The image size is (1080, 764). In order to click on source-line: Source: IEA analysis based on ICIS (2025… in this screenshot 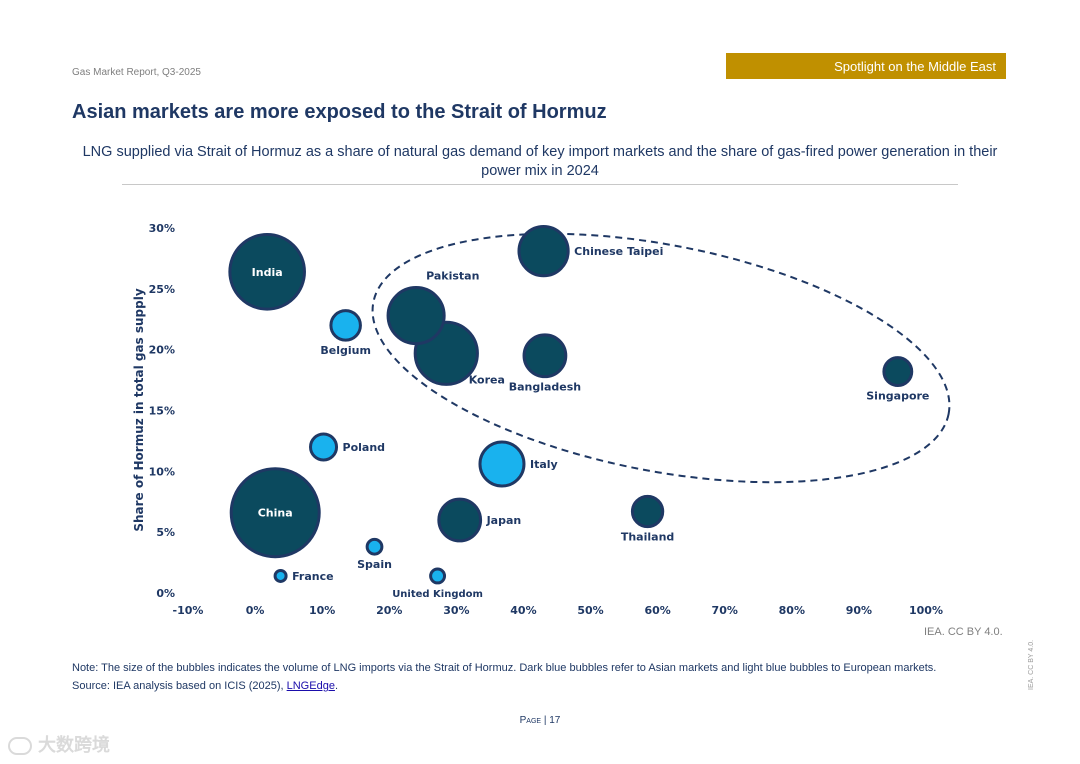, I will do `click(537, 686)`.